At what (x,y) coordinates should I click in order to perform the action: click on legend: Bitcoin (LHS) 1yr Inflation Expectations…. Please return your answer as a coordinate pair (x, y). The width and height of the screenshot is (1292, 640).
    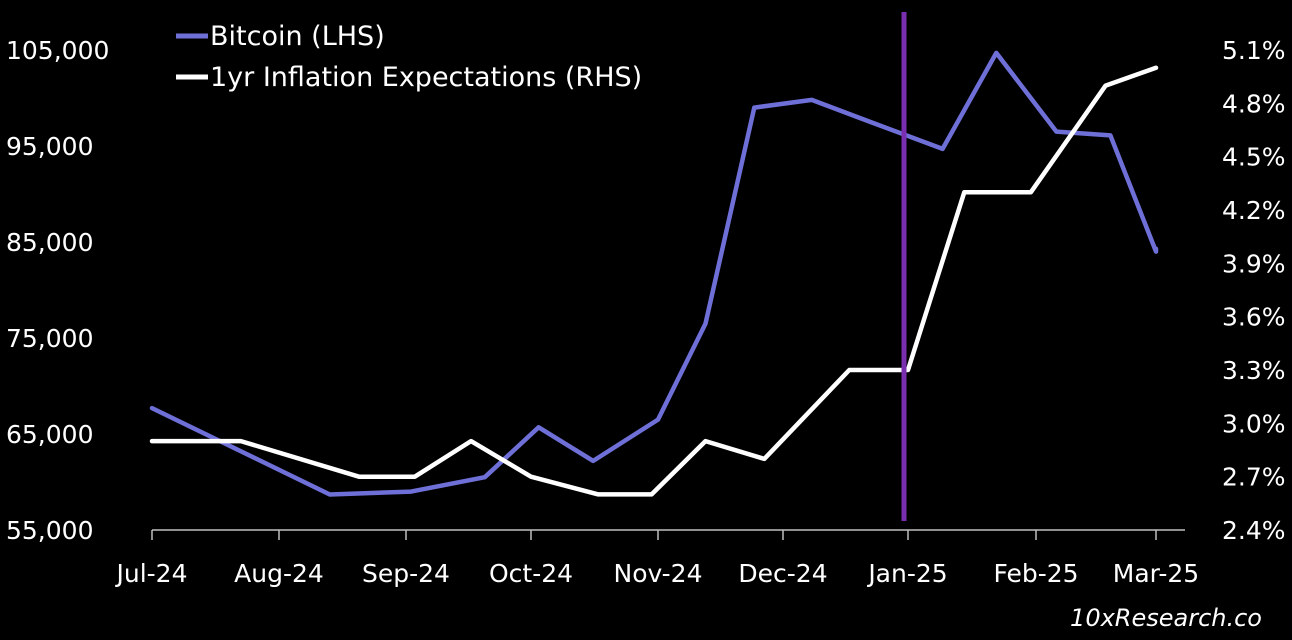
    Looking at the image, I should click on (409, 57).